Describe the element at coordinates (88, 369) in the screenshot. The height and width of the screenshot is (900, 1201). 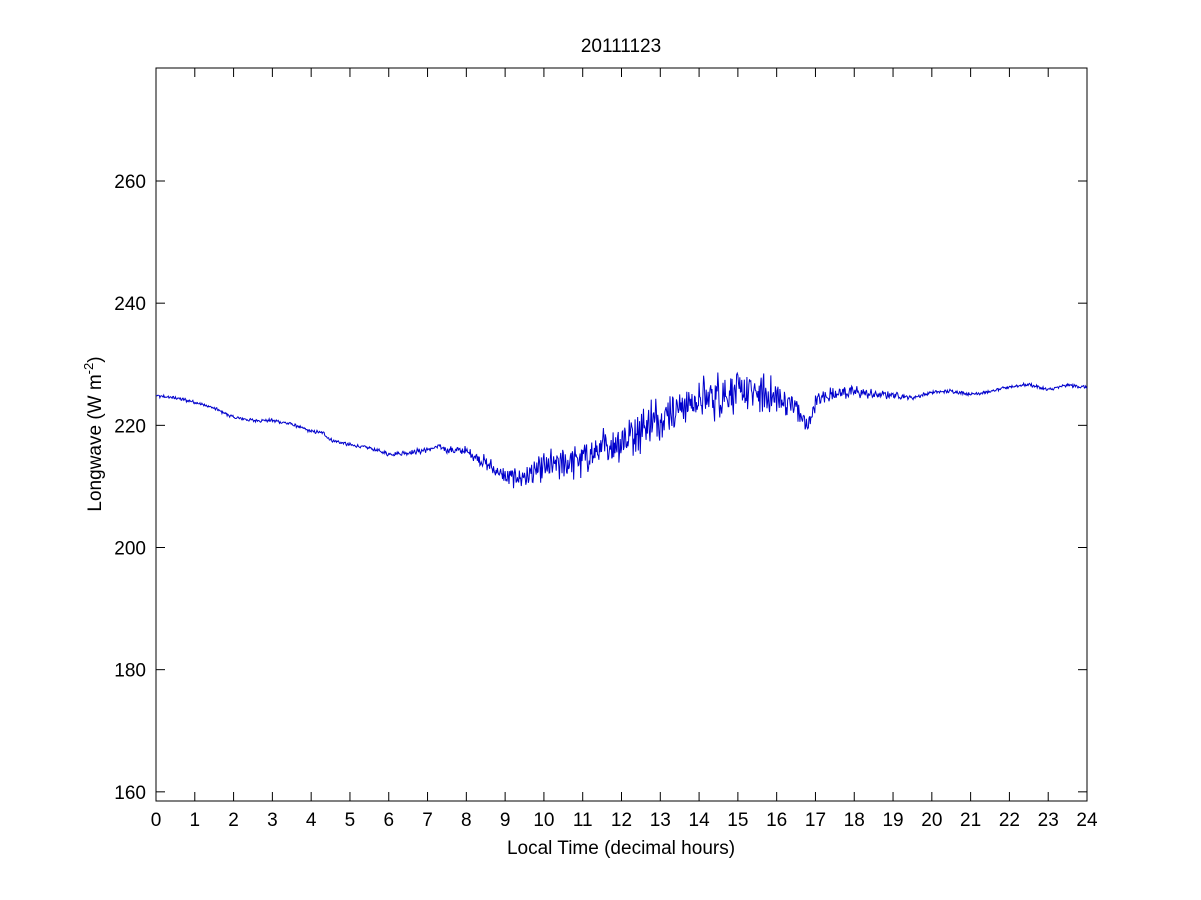
I see `y-axis-label-exponent: -2` at that location.